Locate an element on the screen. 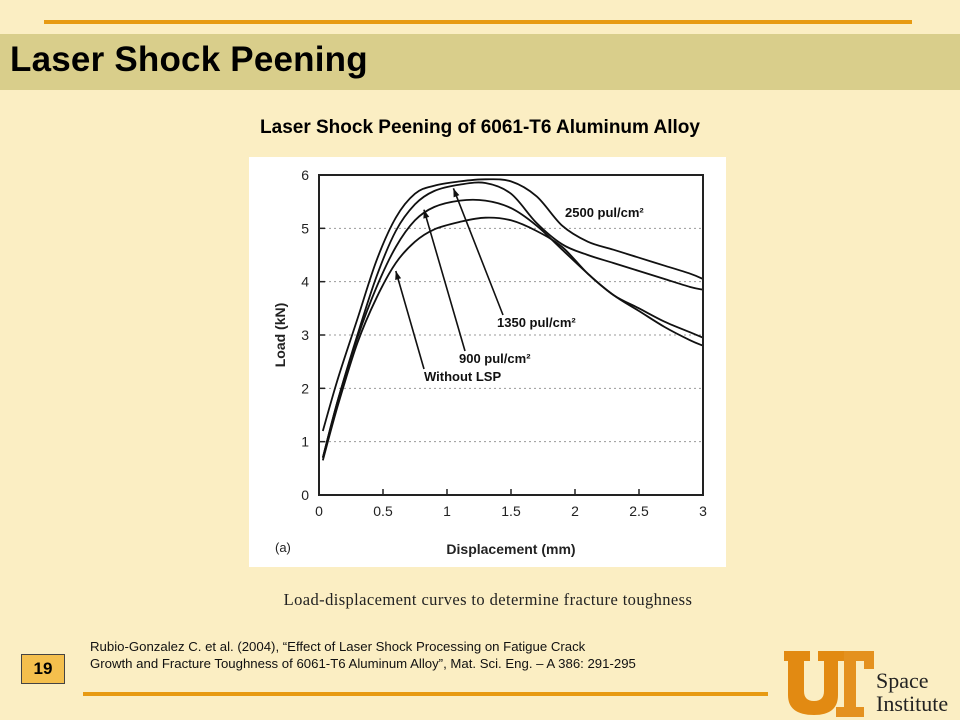  y-tick-label: 2 is located at coordinates (305, 388).